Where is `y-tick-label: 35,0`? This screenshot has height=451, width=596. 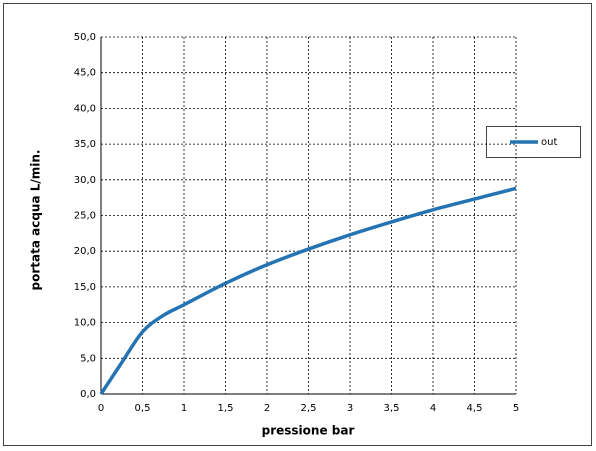
y-tick-label: 35,0 is located at coordinates (85, 144).